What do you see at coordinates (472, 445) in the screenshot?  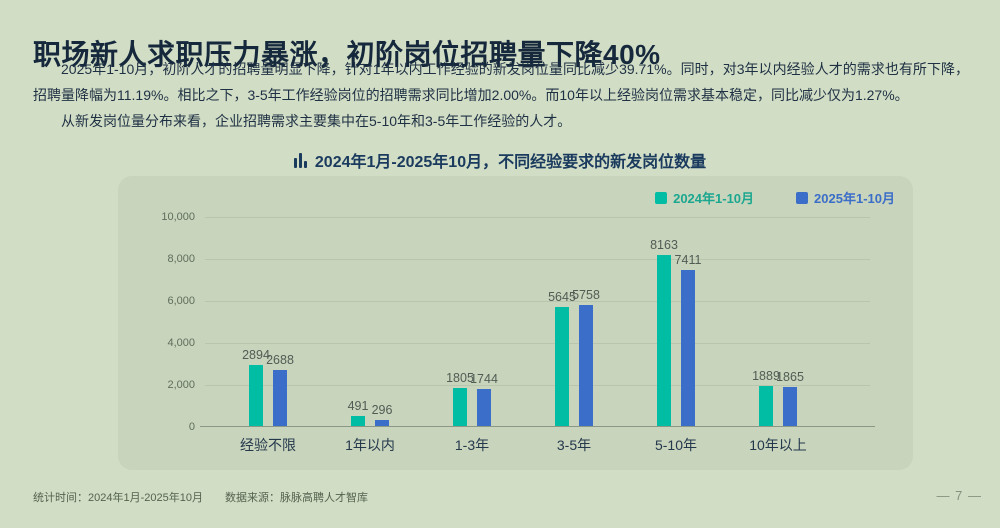 I see `x-tick-label: 1-3年` at bounding box center [472, 445].